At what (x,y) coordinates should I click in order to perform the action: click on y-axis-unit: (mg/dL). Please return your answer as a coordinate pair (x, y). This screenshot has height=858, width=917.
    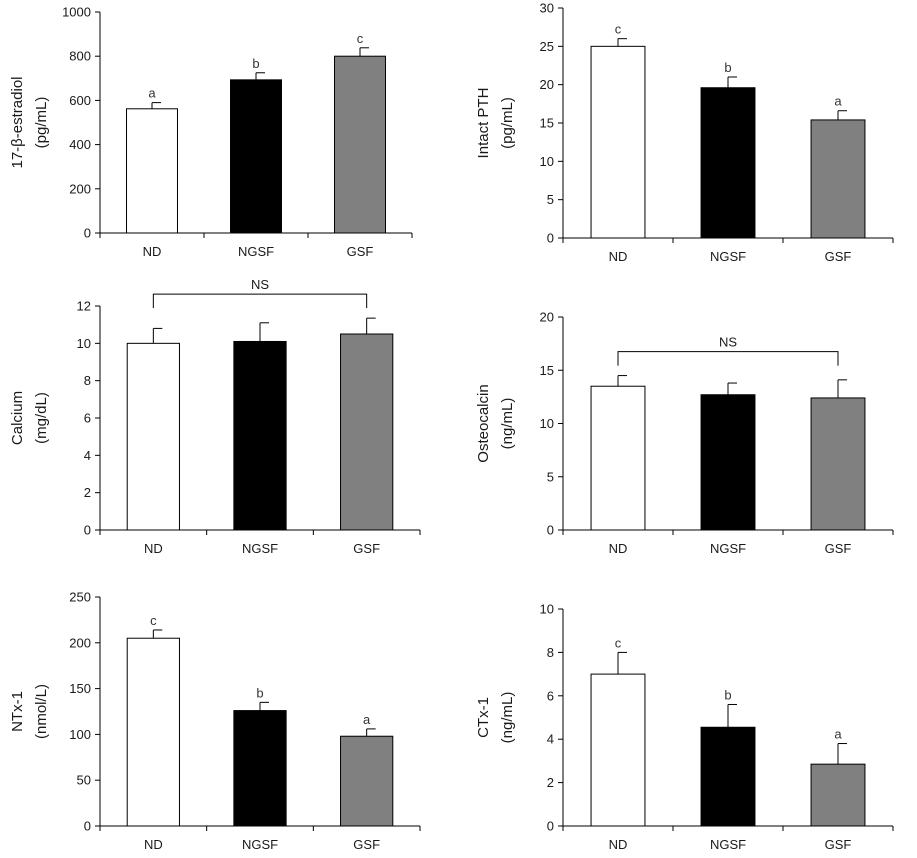
    Looking at the image, I should click on (41, 418).